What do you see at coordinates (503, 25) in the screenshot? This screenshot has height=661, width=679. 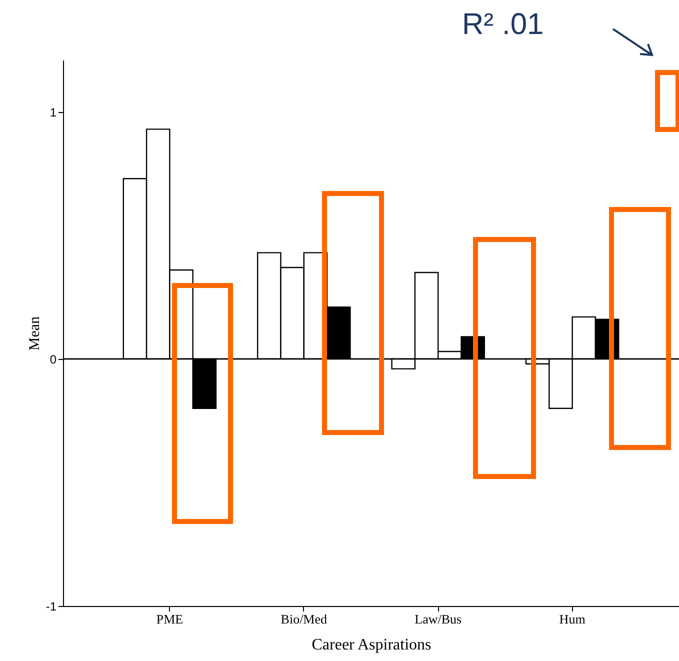 I see `text: R² .01` at bounding box center [503, 25].